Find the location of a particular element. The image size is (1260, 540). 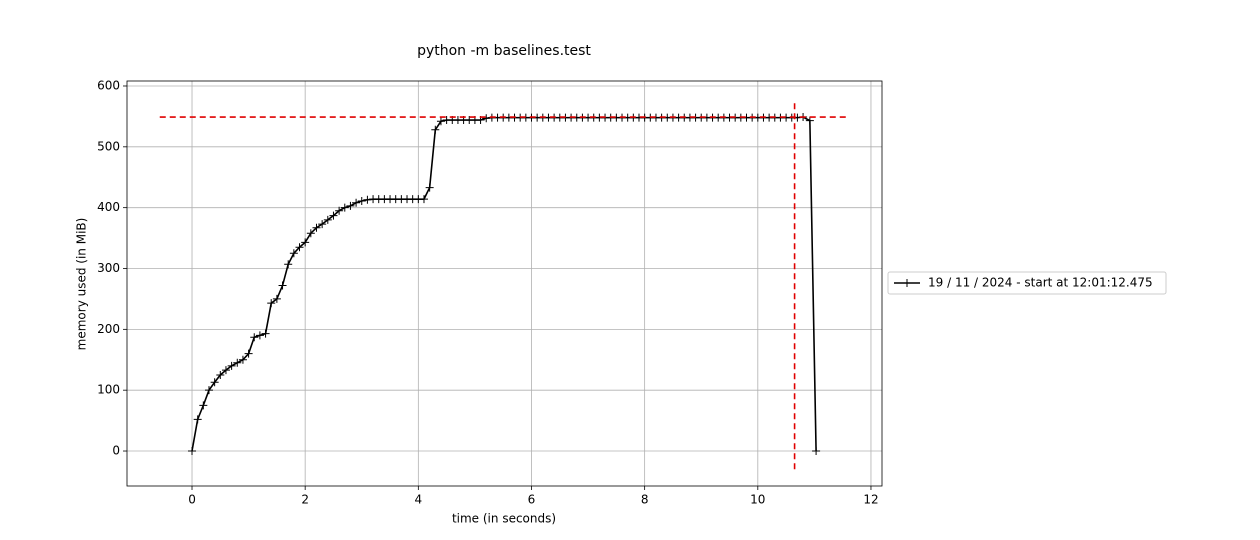

x-tick-label: 10 is located at coordinates (757, 500).